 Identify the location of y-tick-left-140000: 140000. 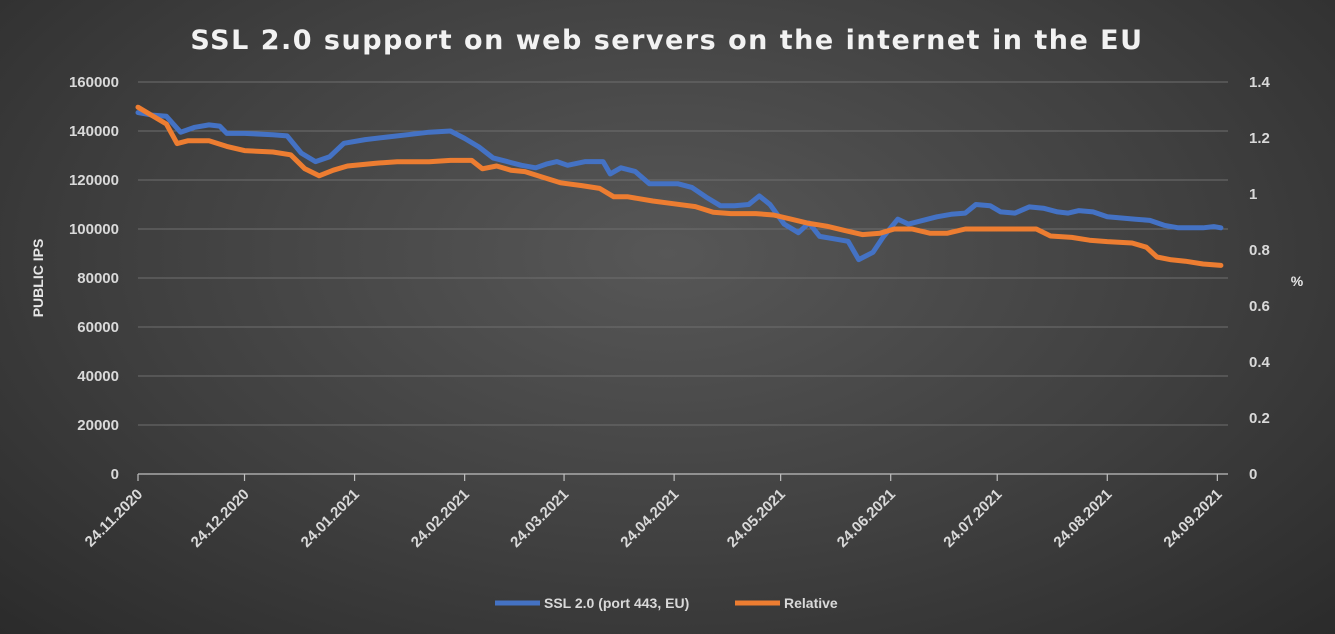
(94, 131).